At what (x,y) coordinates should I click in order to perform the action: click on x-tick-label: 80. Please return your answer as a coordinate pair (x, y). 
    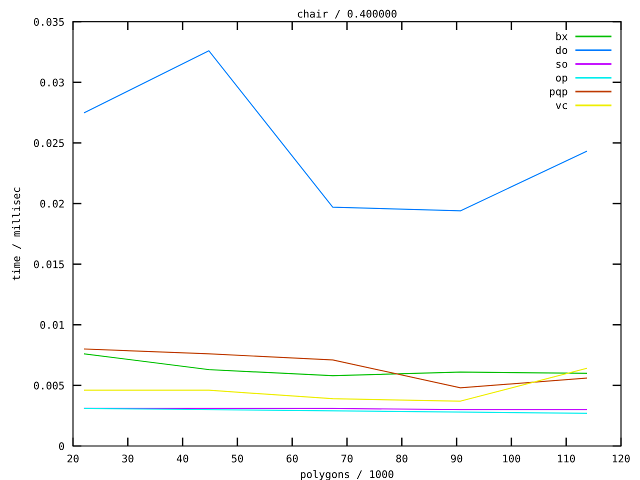
    Looking at the image, I should click on (402, 458).